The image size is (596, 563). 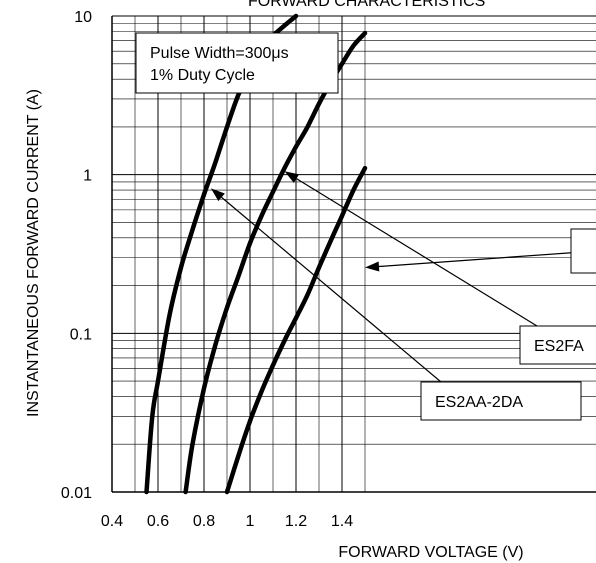 I want to click on x-tick-label: 0.6, so click(x=158, y=521).